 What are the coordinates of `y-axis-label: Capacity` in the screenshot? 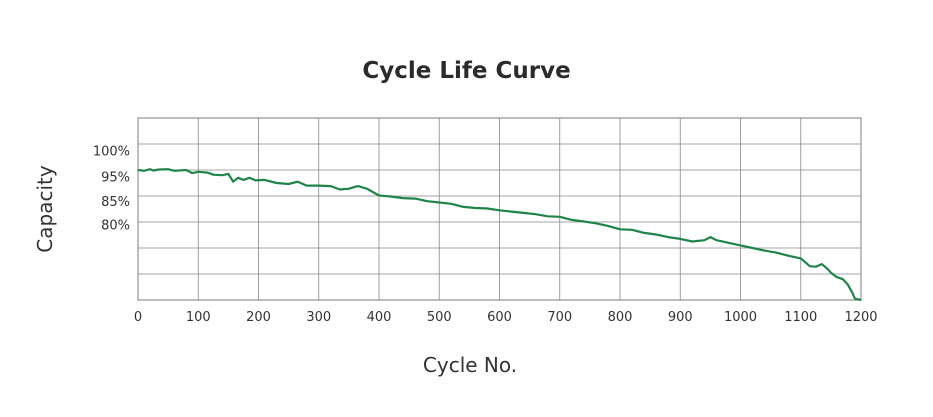 It's located at (45, 209).